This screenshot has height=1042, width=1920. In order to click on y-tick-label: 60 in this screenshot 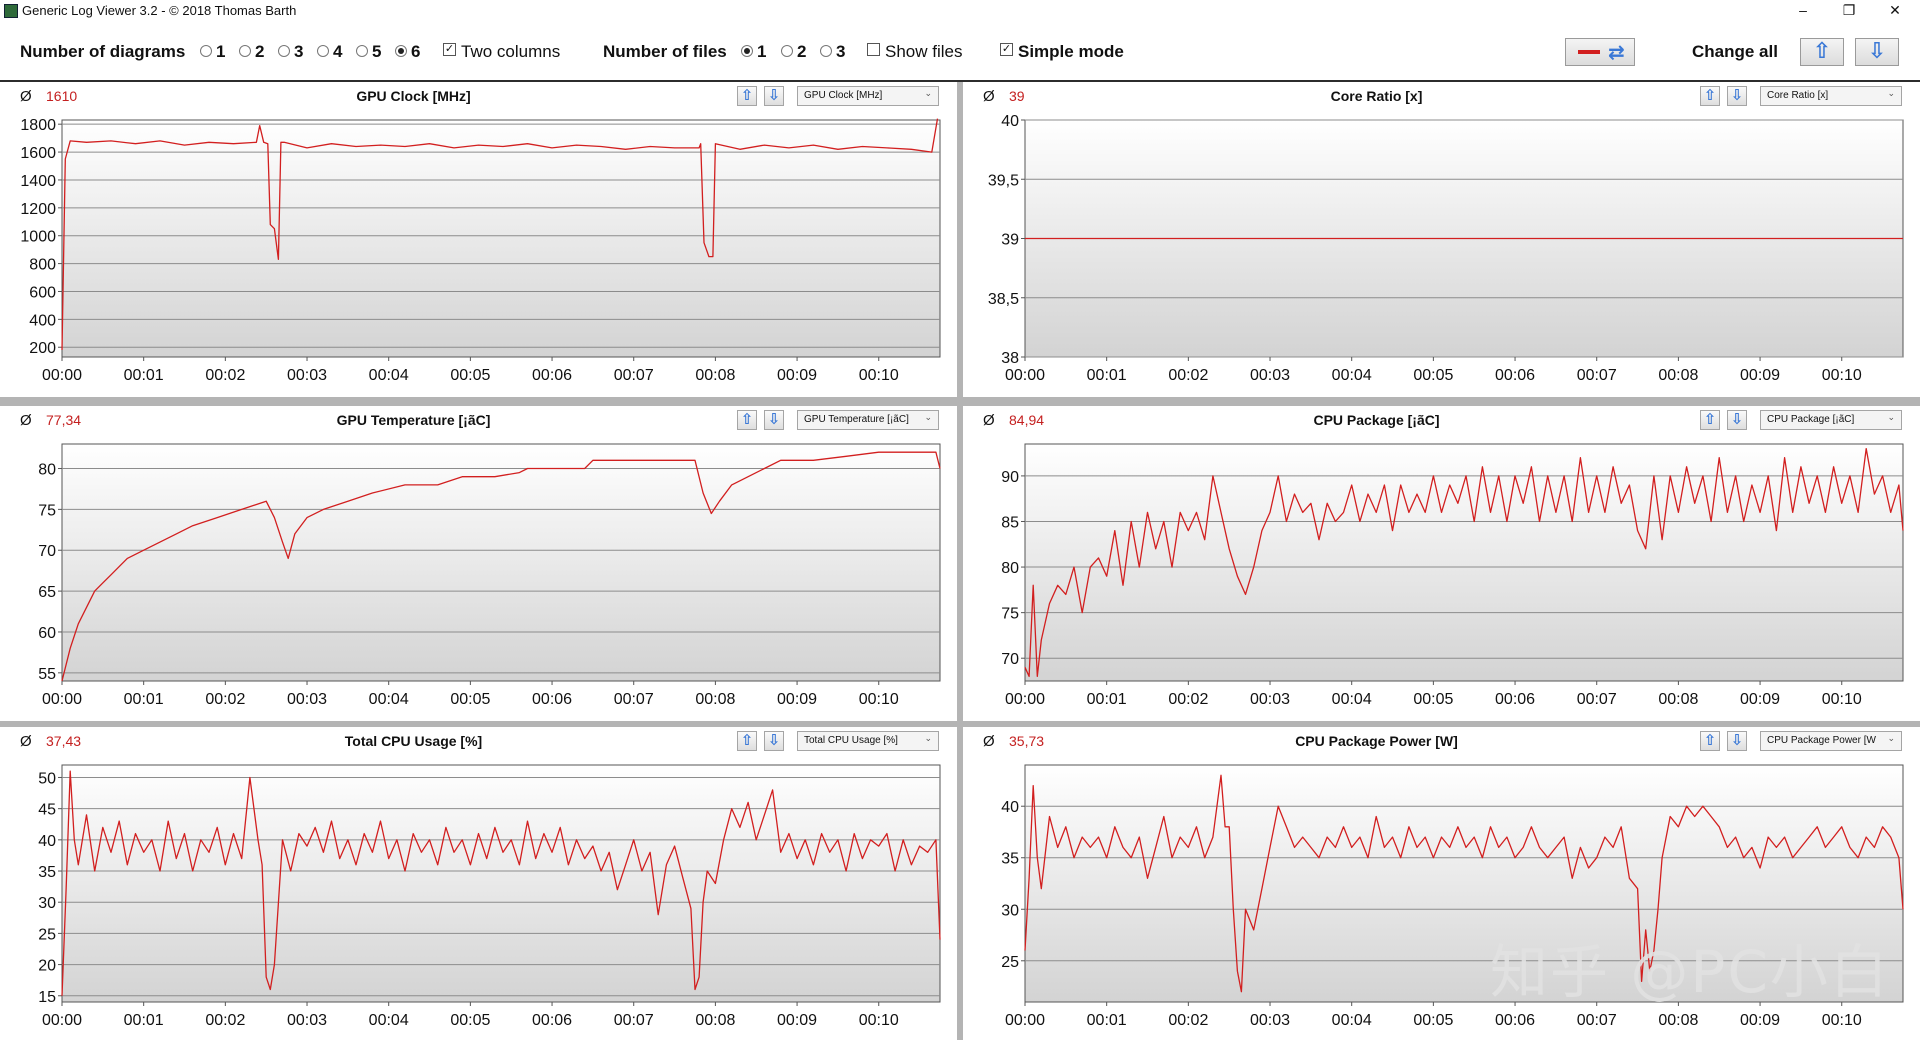, I will do `click(47, 633)`.